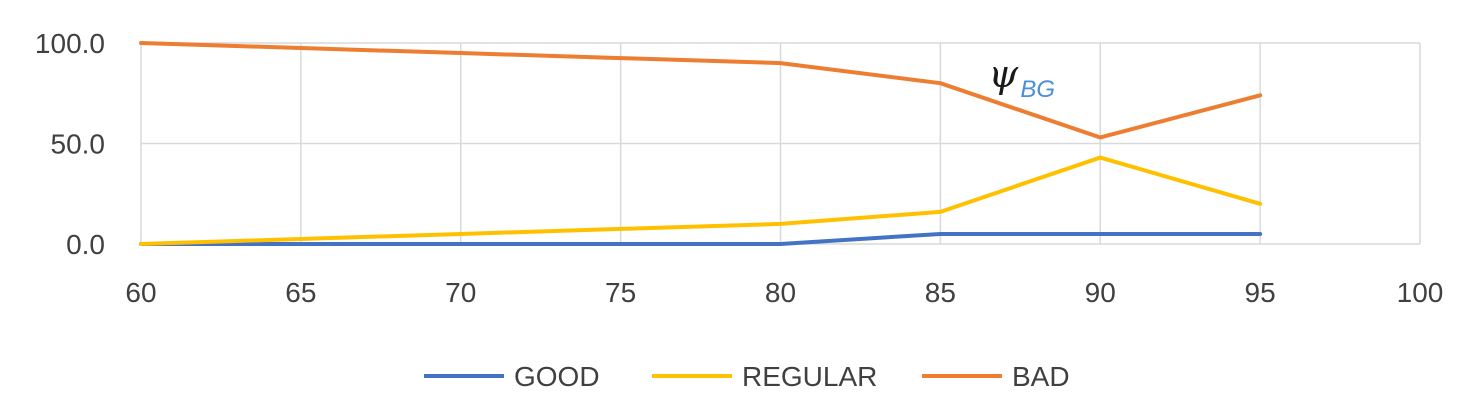 The height and width of the screenshot is (412, 1460). I want to click on x-tick-label: 100, so click(1420, 292).